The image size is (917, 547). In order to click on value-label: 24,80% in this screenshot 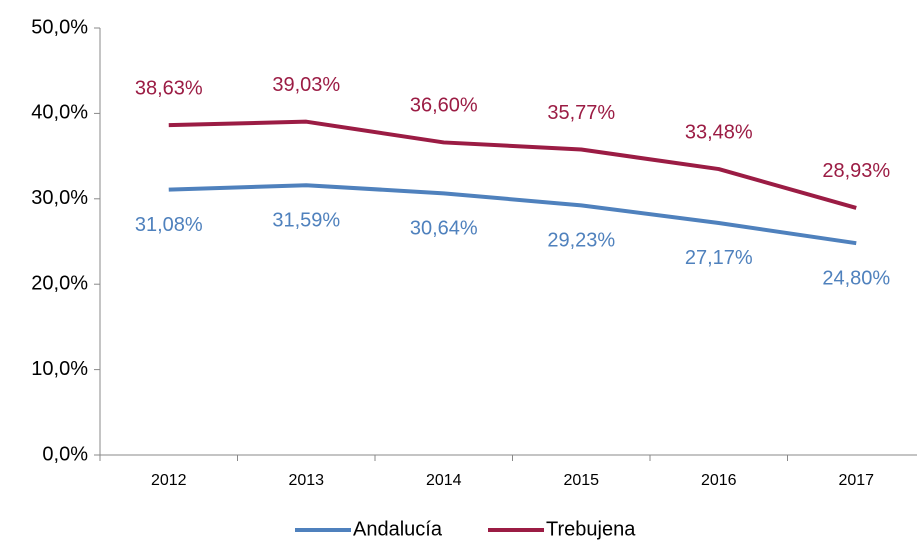, I will do `click(856, 278)`.